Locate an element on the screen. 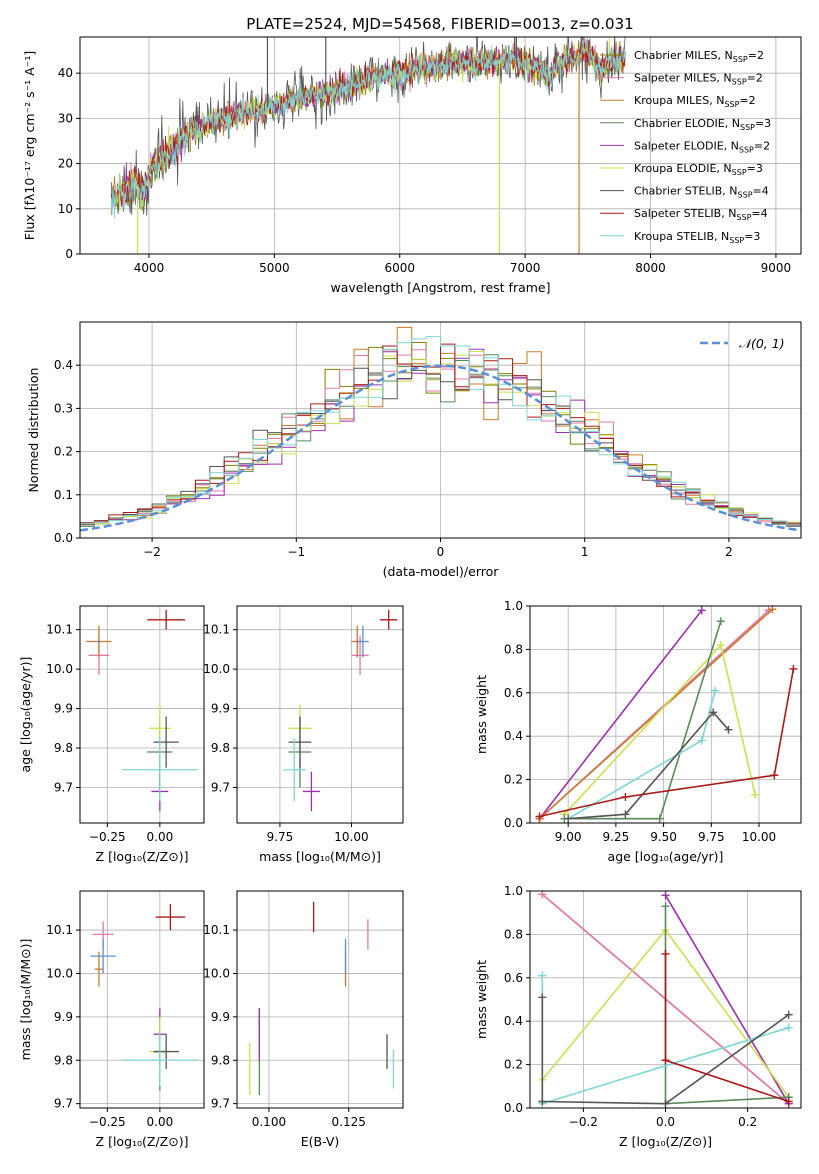 This screenshot has width=819, height=1174. x-tick-label: 2 is located at coordinates (729, 552).